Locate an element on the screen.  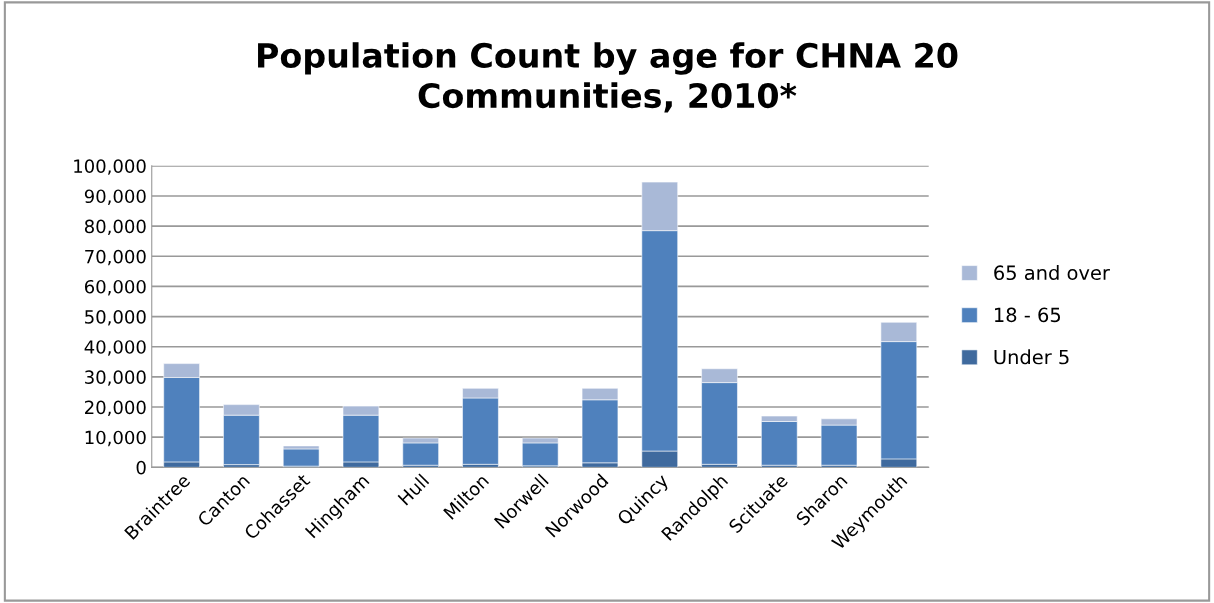
y-tick-label: 50,000 is located at coordinates (115, 318).